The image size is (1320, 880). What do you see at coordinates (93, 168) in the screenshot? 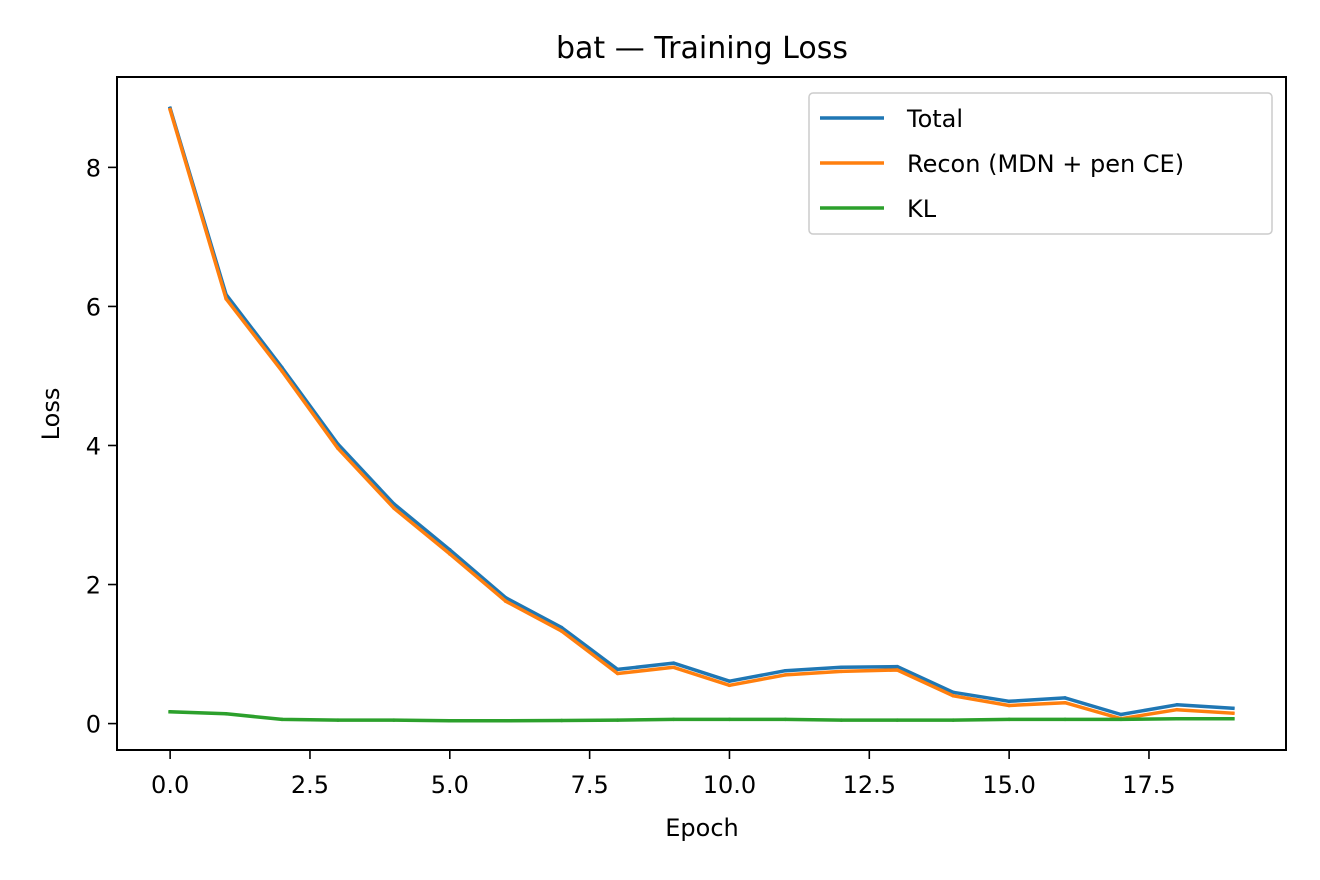
I see `y-tick-label: 8` at bounding box center [93, 168].